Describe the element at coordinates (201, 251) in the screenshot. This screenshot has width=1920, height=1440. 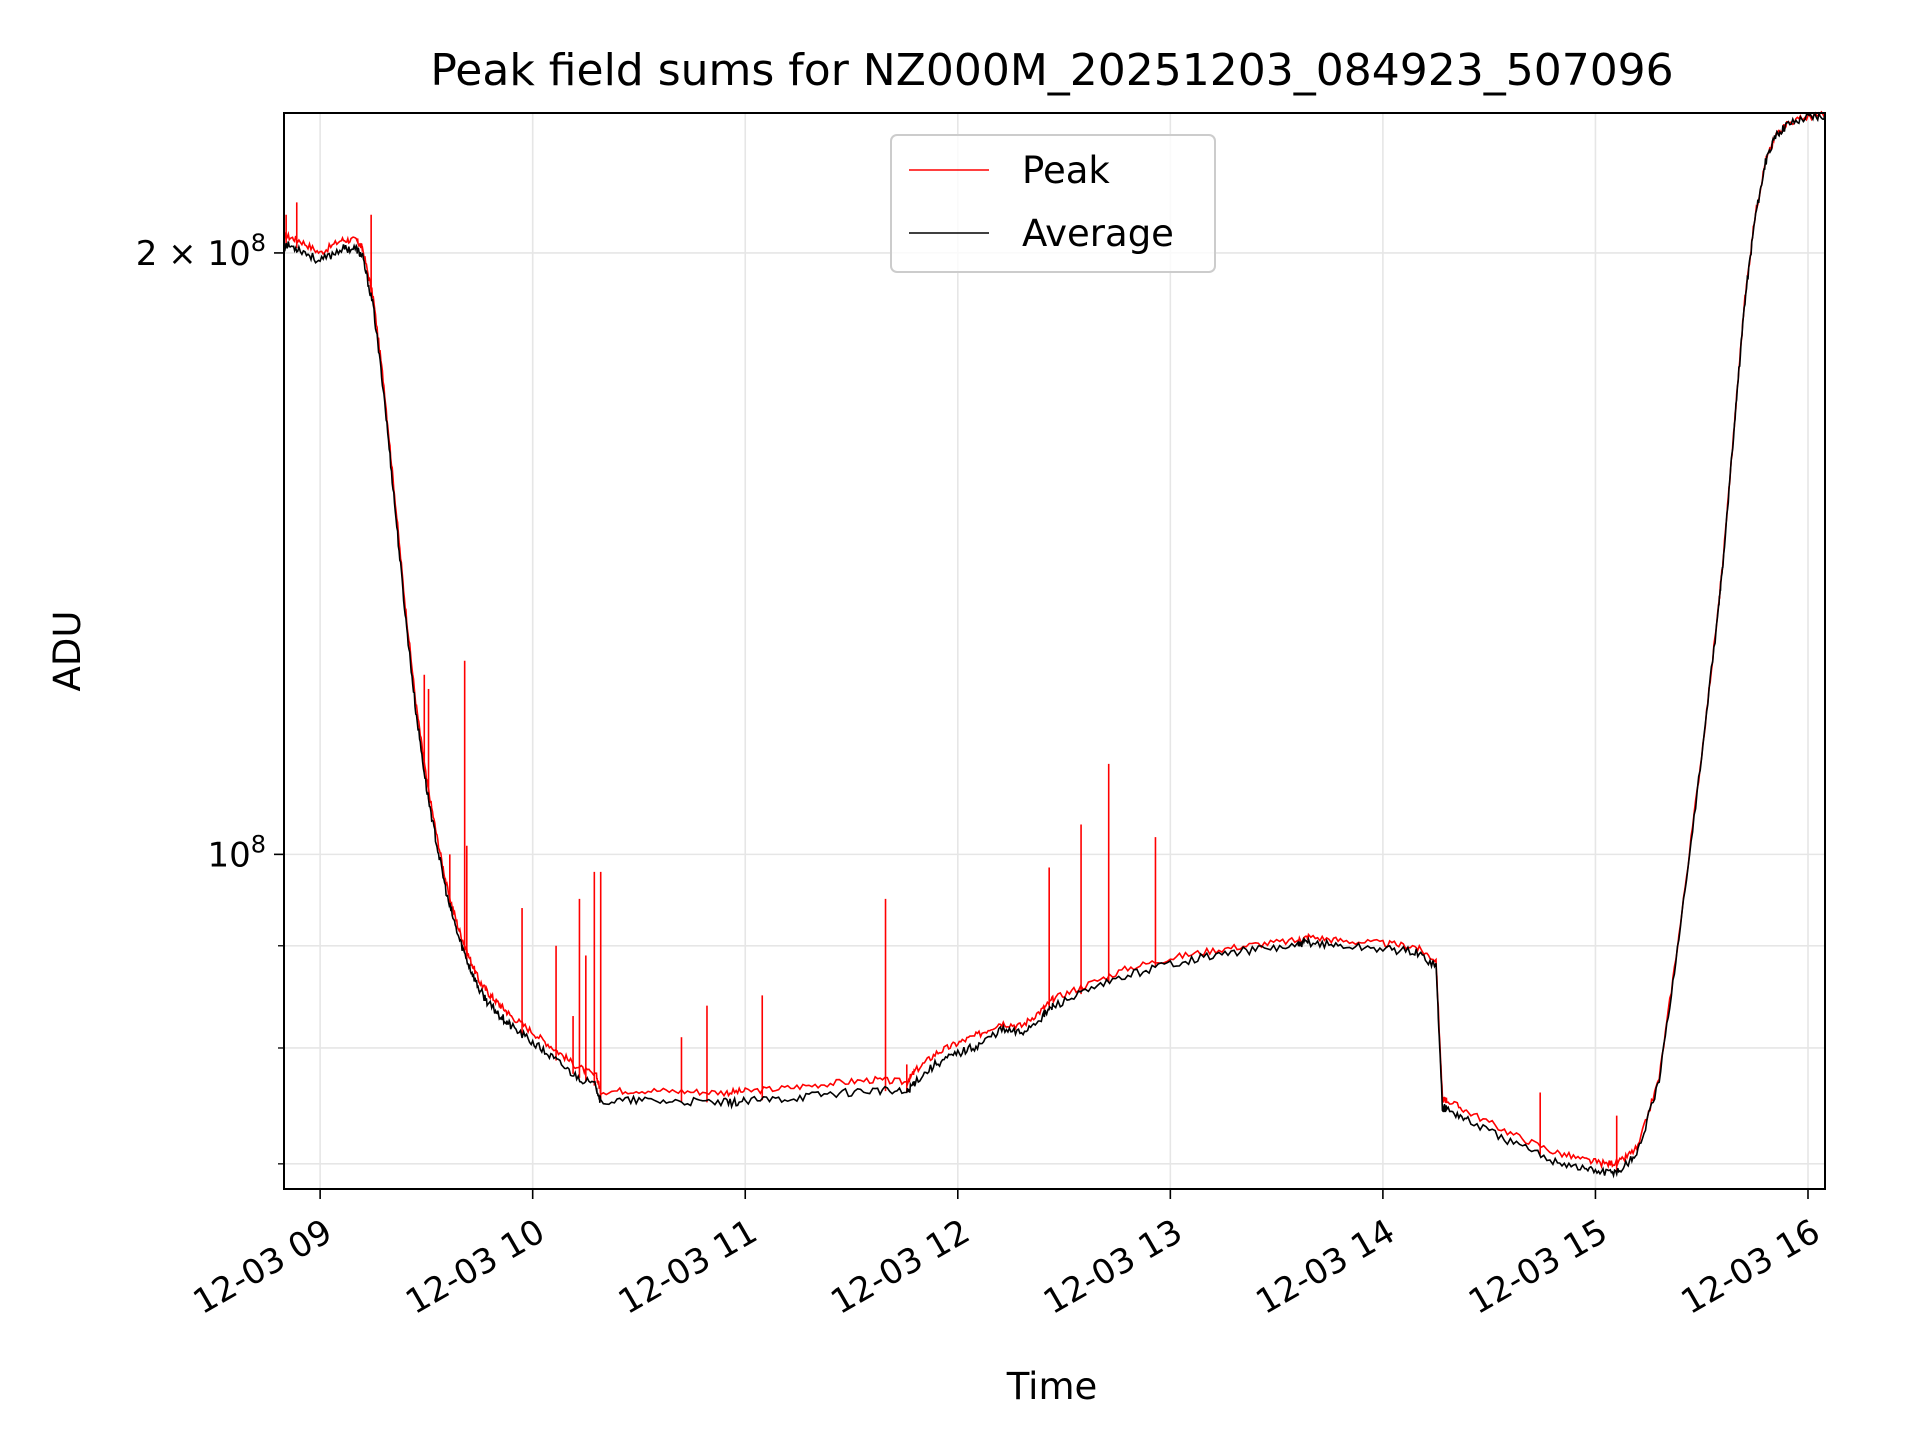
I see `y-tick-label: 2 × 108` at that location.